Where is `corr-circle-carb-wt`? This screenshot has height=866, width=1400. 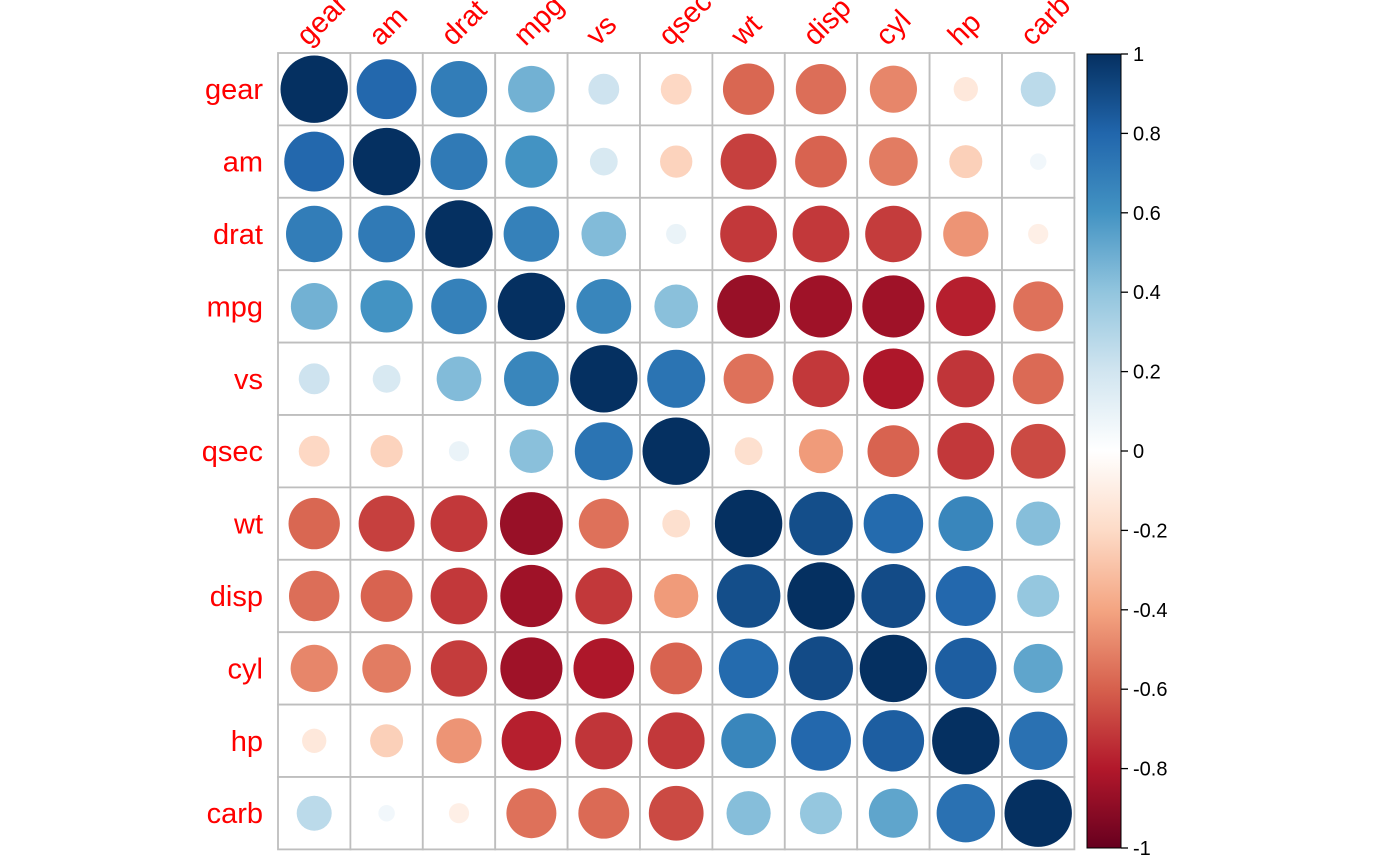
corr-circle-carb-wt is located at coordinates (748, 813).